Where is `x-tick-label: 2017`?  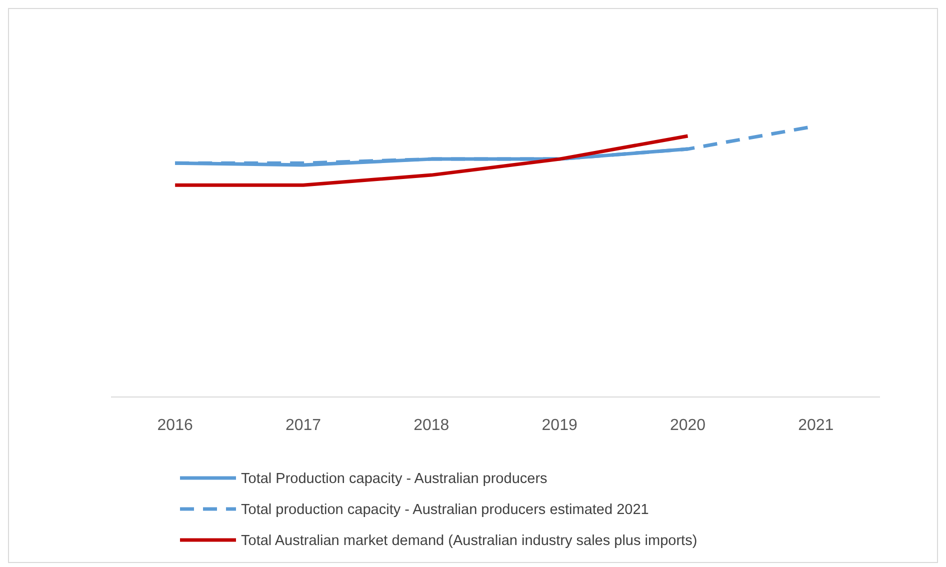 x-tick-label: 2017 is located at coordinates (303, 425).